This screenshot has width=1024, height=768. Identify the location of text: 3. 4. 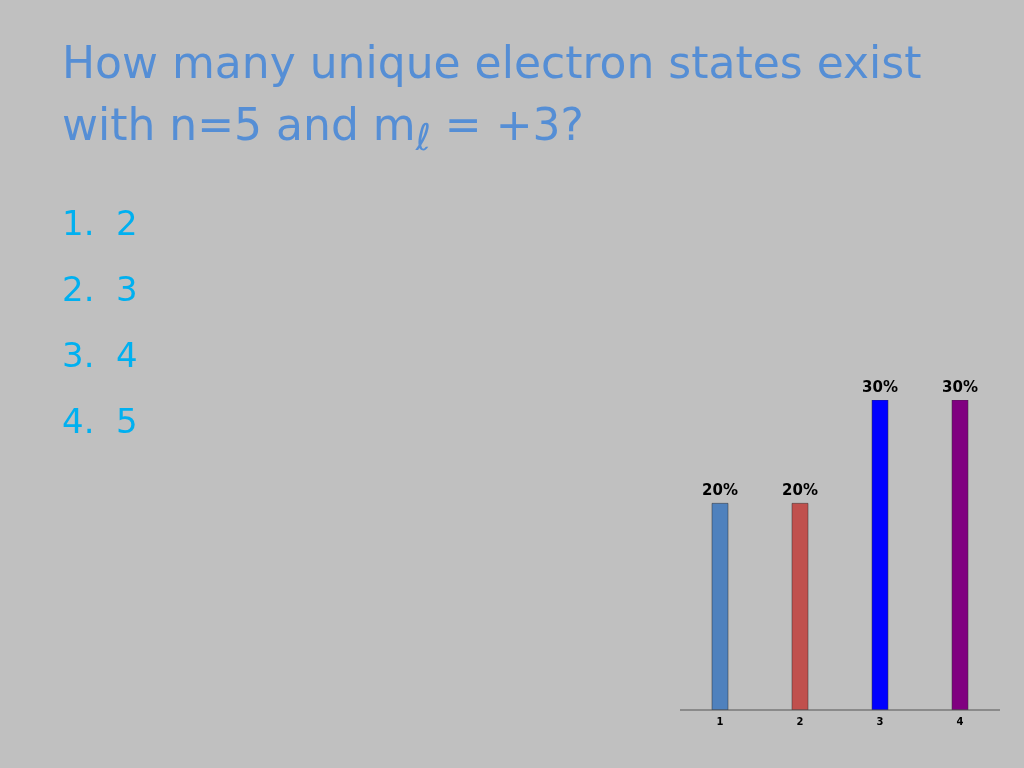
(100, 355).